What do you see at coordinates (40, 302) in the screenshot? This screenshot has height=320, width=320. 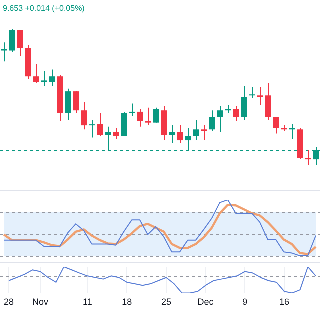 I see `x-tick-label: Nov` at bounding box center [40, 302].